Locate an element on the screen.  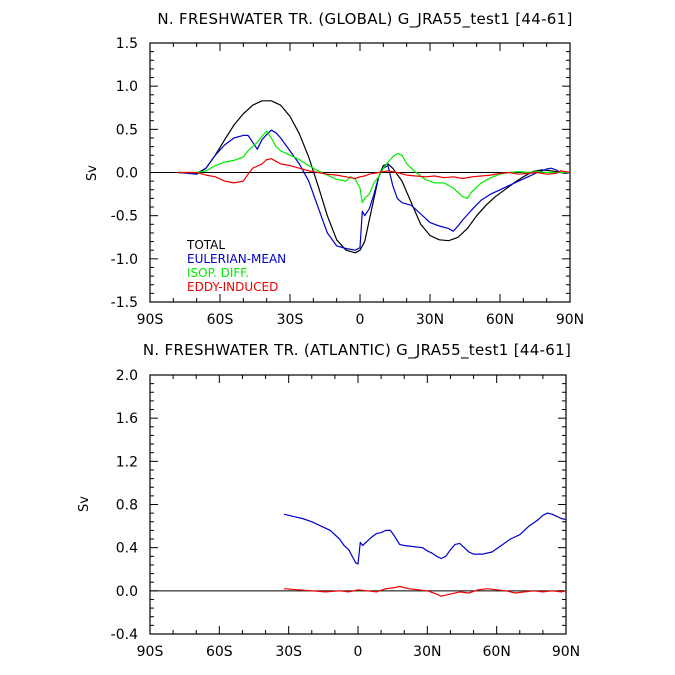
atlantic-ytick-label: 0.0 is located at coordinates (127, 592).